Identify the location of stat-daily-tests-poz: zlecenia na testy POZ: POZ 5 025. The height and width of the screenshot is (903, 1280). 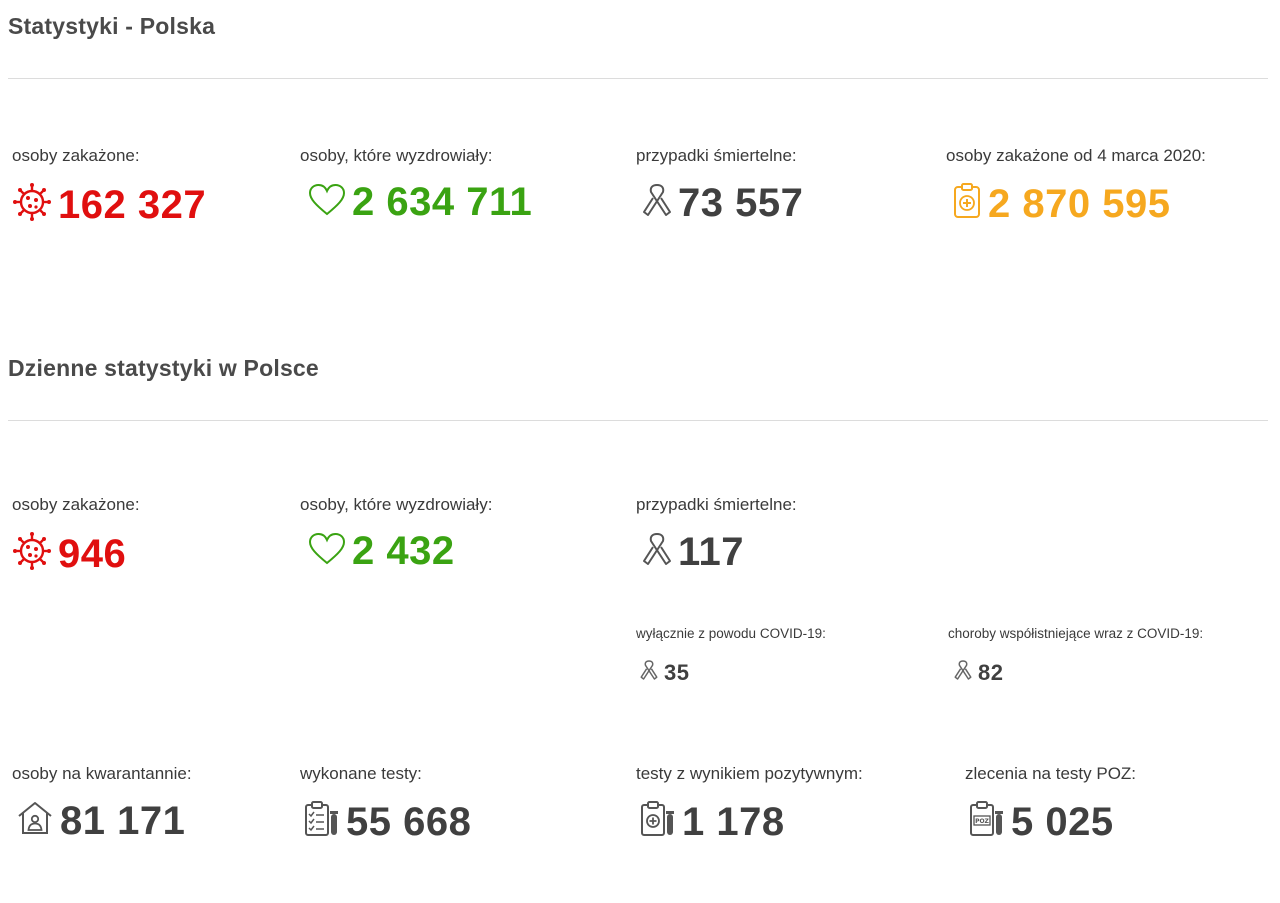
(1050, 803).